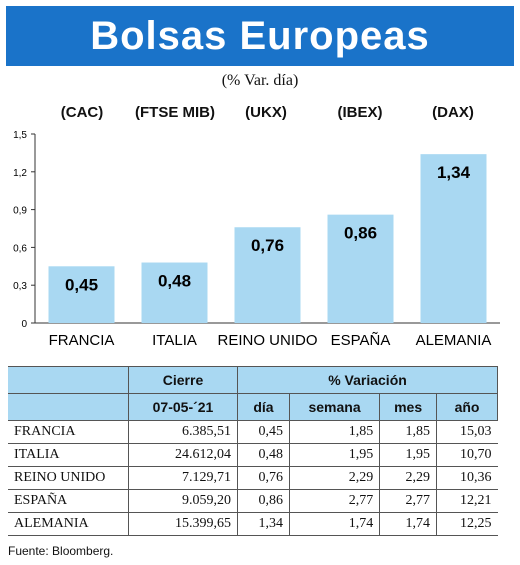  I want to click on y-tick-label: 0,6, so click(20, 248).